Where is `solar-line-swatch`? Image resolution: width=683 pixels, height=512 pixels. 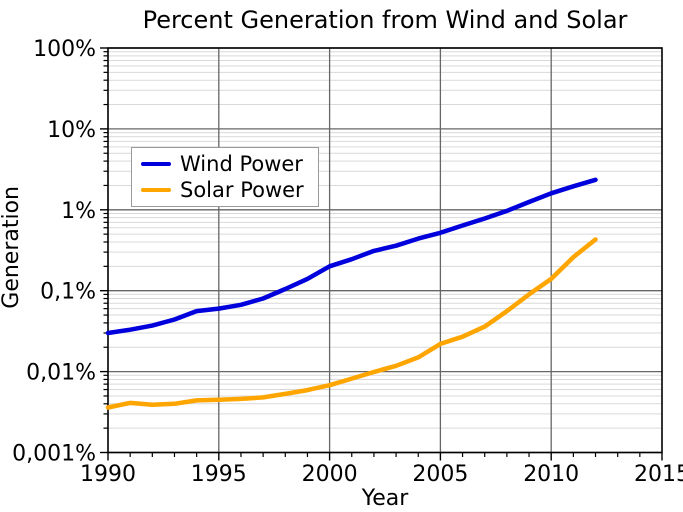 solar-line-swatch is located at coordinates (156, 190).